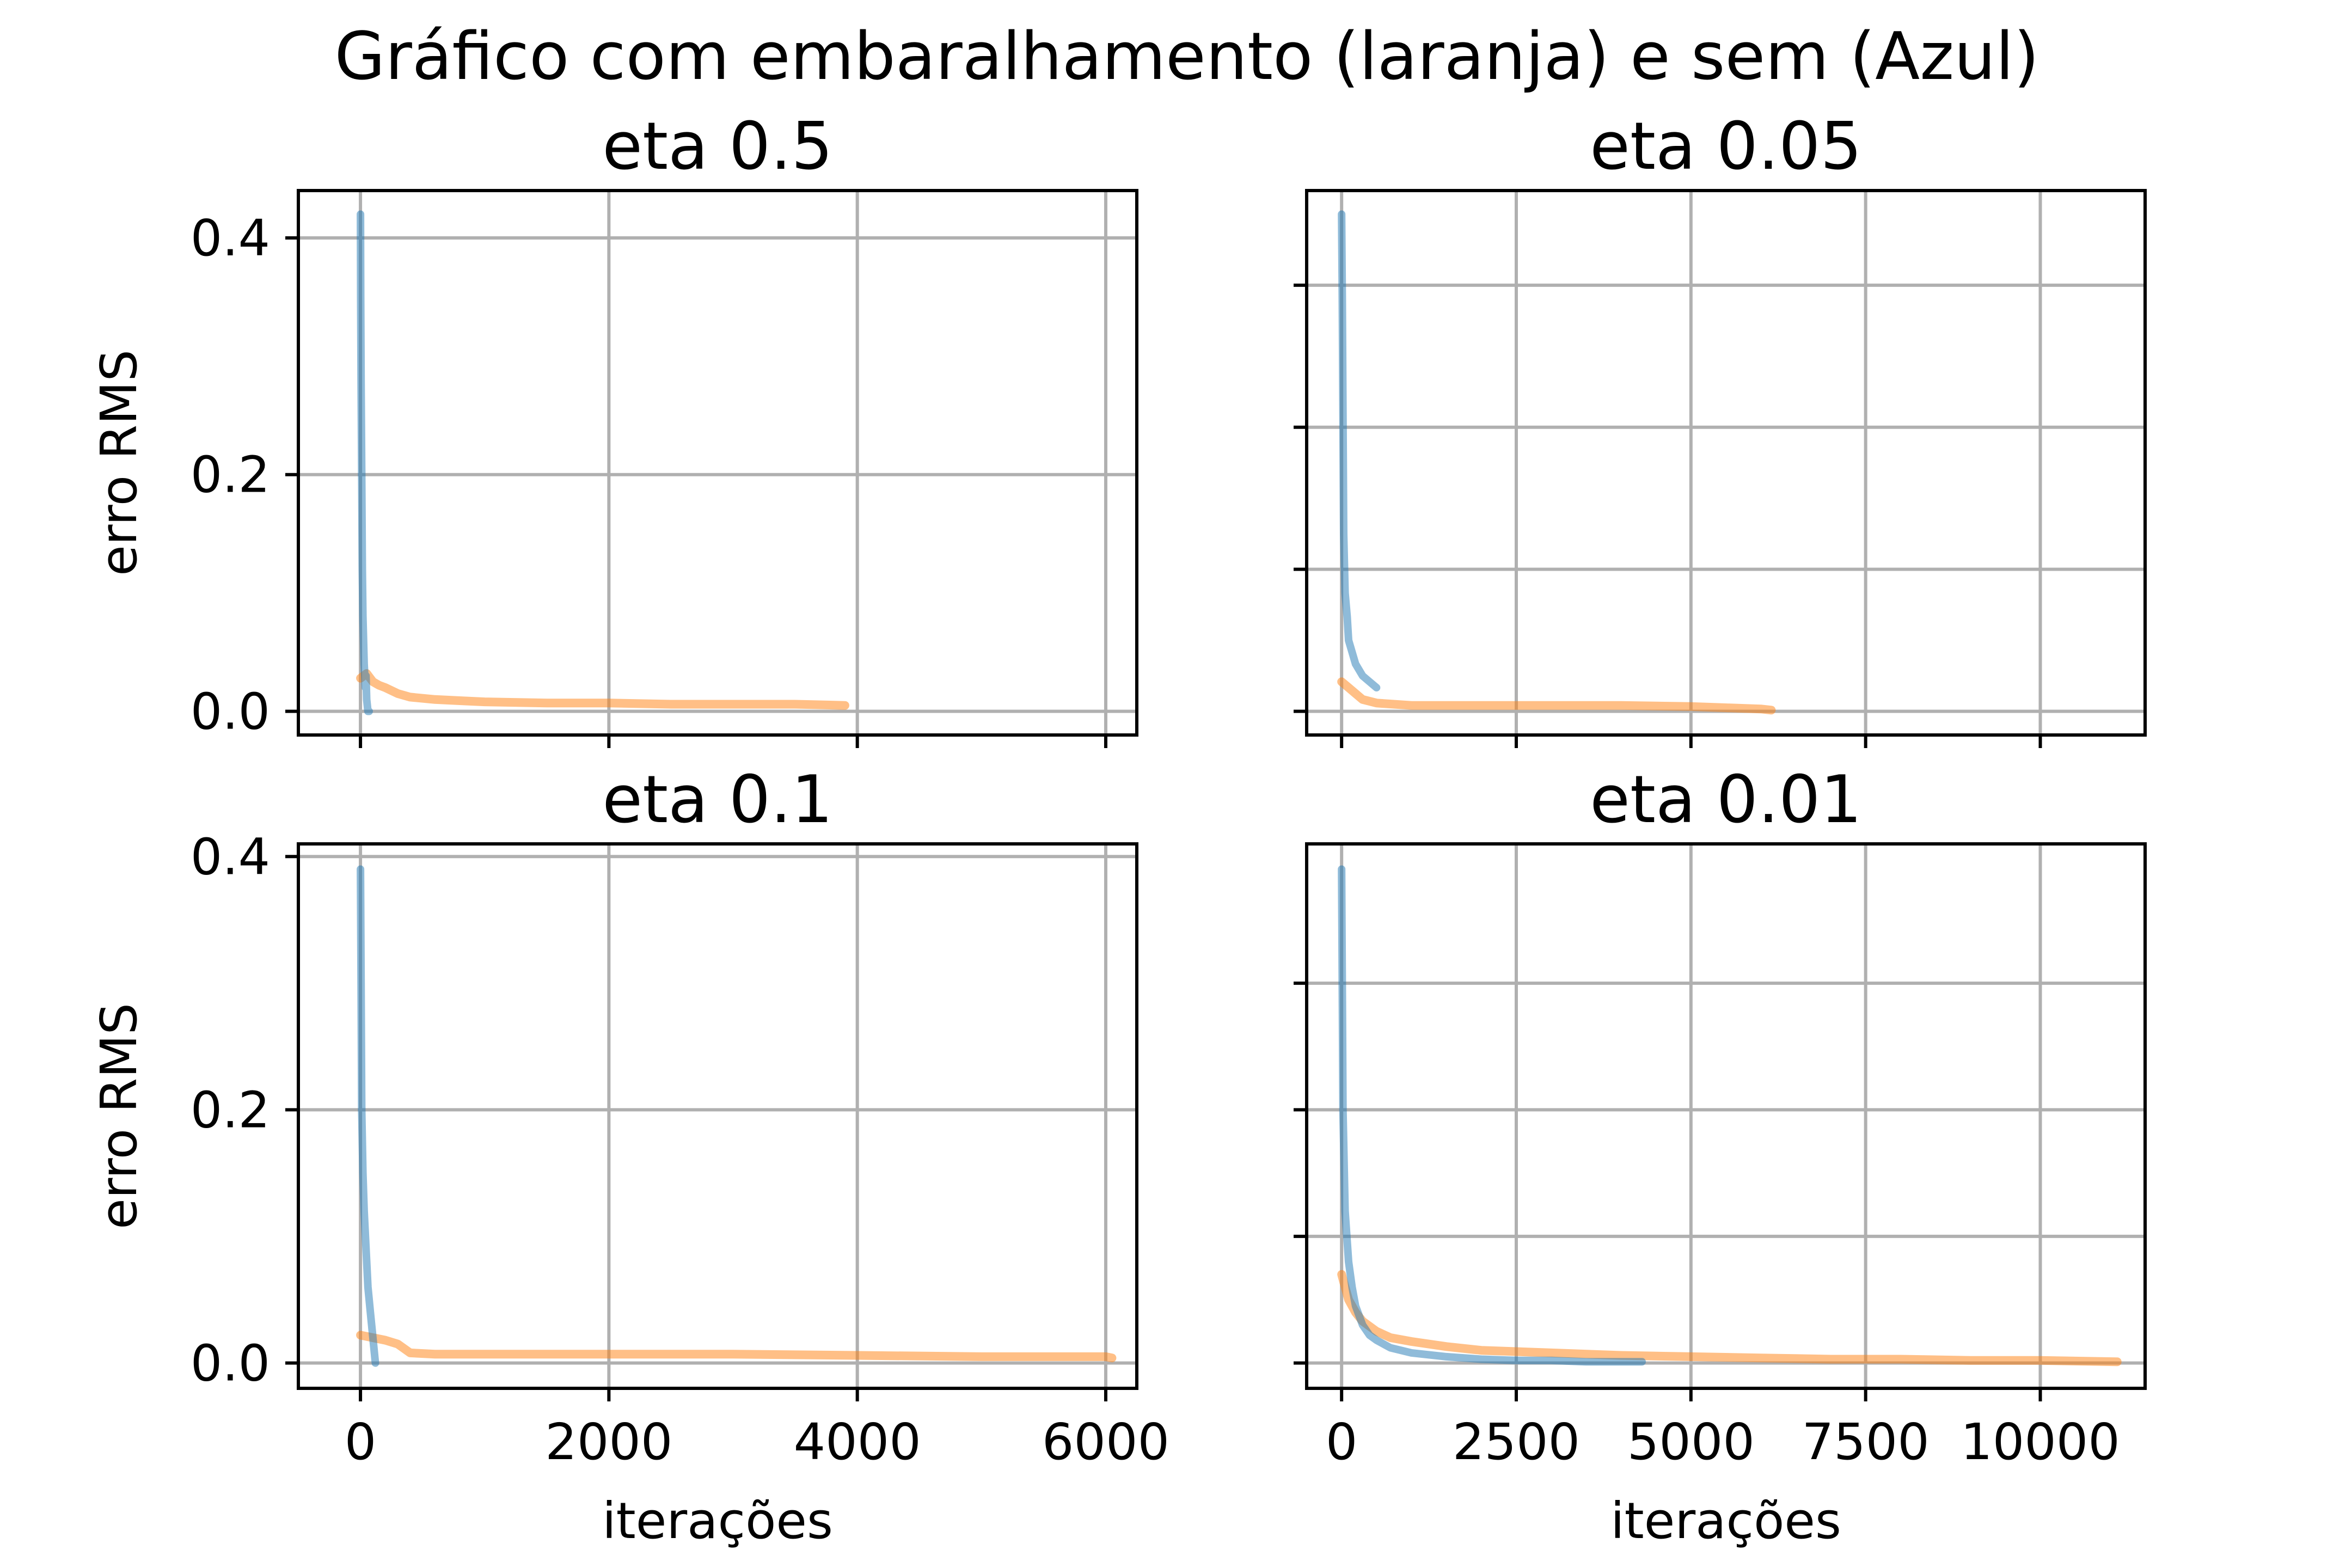  Describe the element at coordinates (1866, 1442) in the screenshot. I see `x-tick-label: 7500` at that location.